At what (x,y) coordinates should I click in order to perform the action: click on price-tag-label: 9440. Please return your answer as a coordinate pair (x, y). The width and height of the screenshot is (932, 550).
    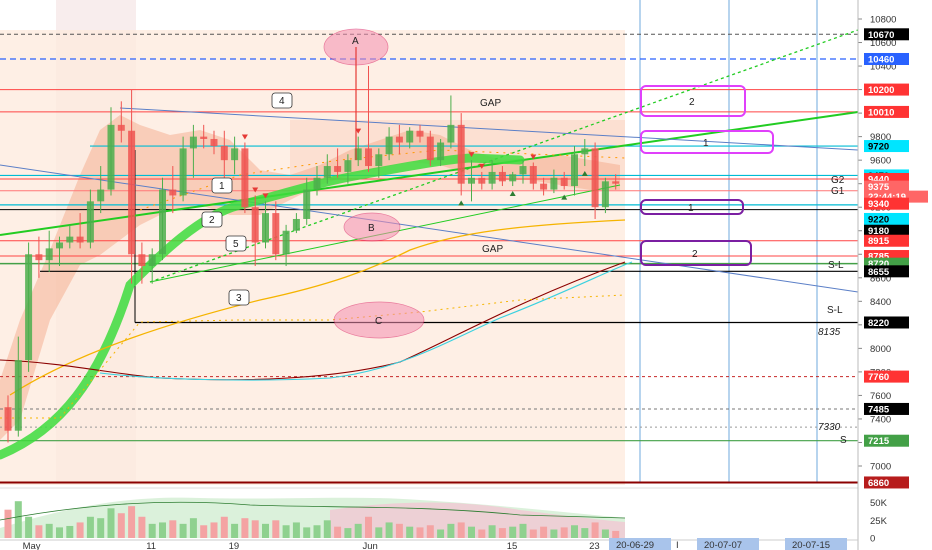
    Looking at the image, I should click on (878, 179).